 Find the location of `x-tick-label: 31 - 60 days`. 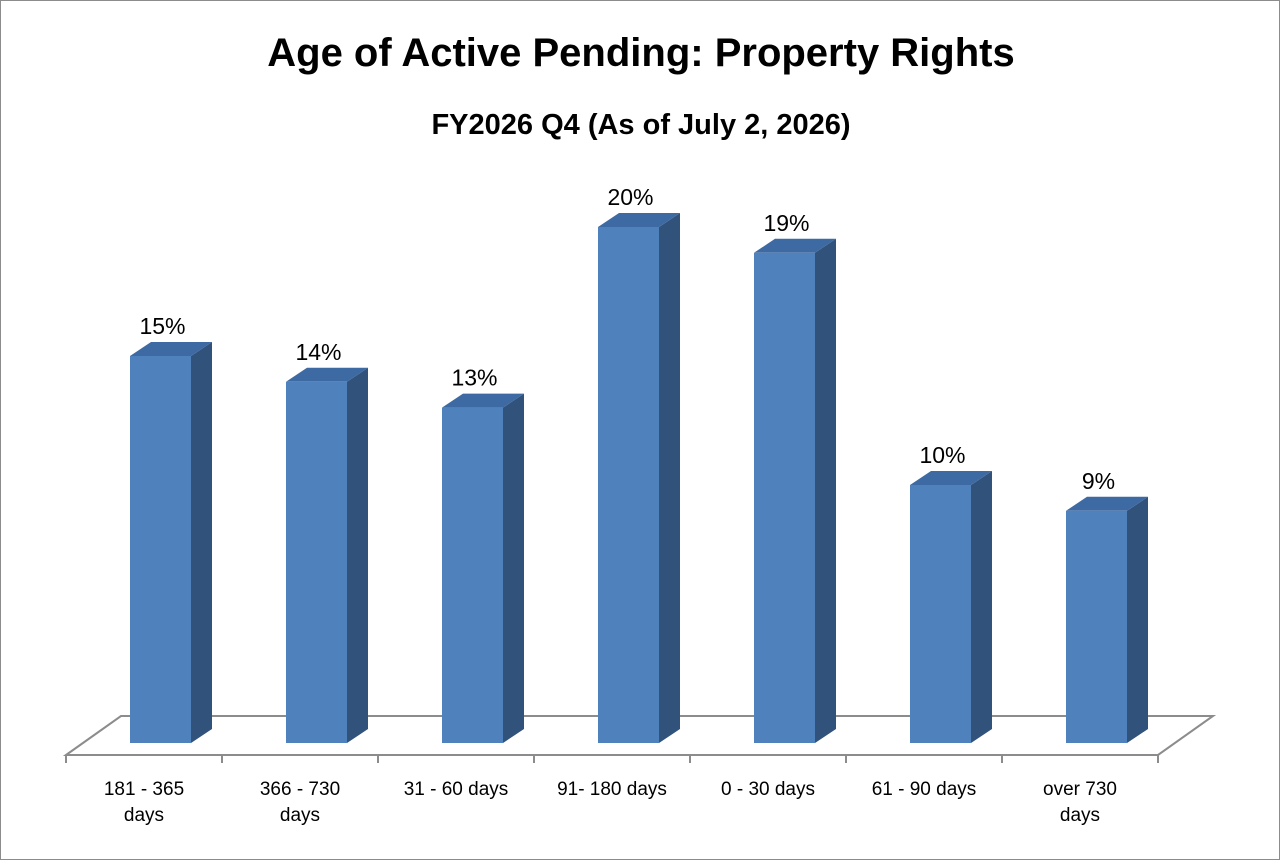

x-tick-label: 31 - 60 days is located at coordinates (456, 789).